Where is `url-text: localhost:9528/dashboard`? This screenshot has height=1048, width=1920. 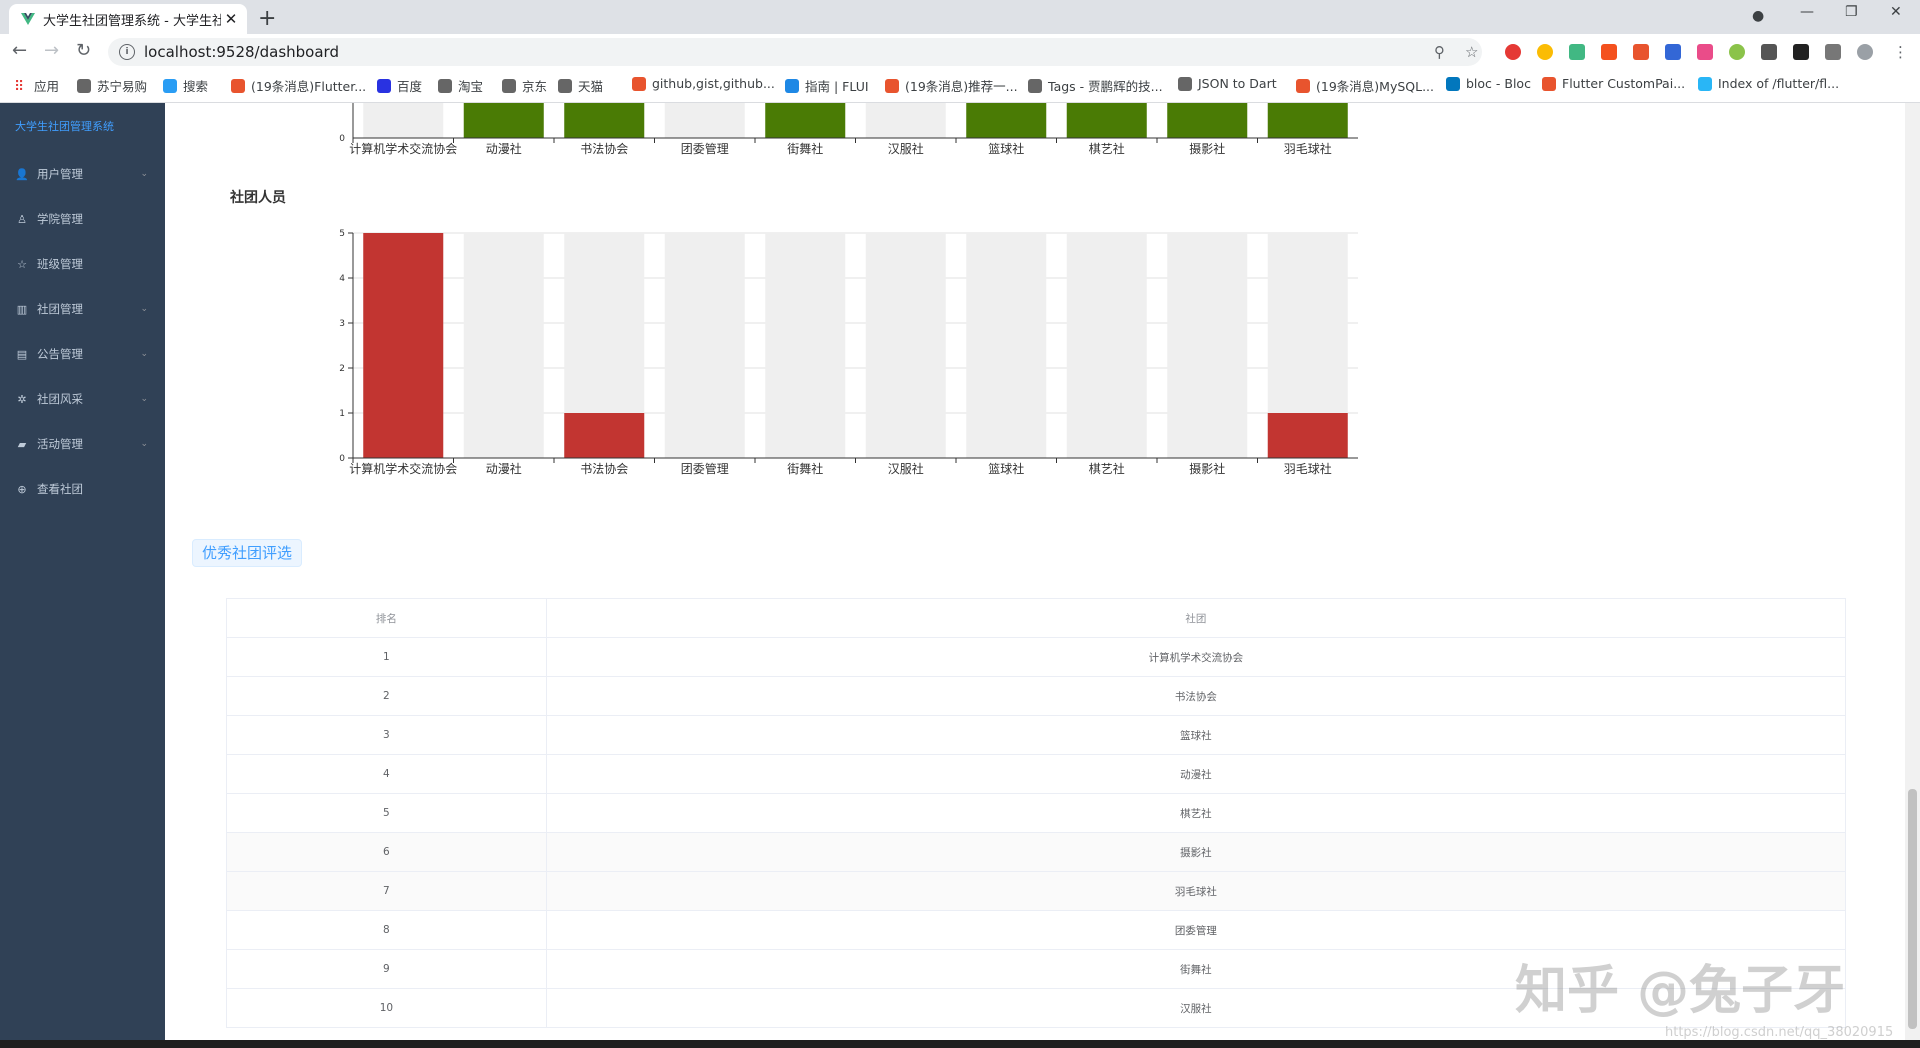
url-text: localhost:9528/dashboard is located at coordinates (241, 52).